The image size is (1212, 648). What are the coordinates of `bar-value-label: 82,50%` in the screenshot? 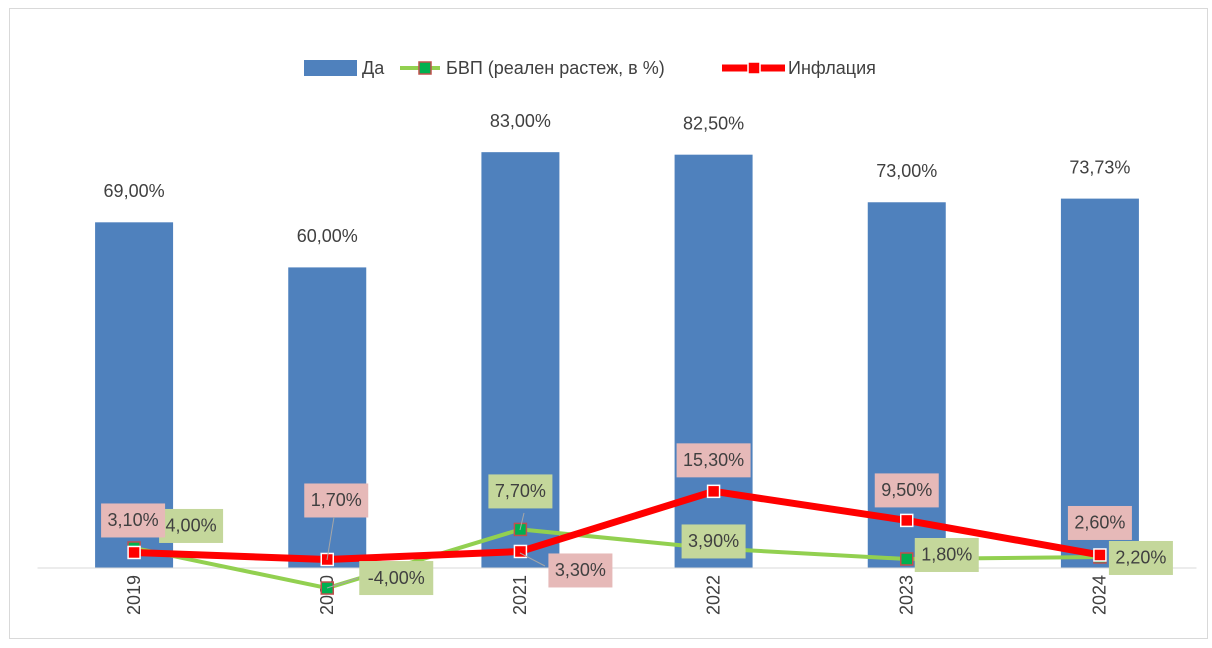 It's located at (713, 123).